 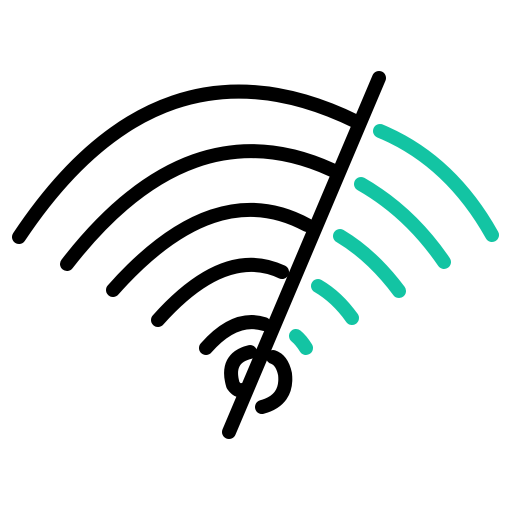 What do you see at coordinates (274, 382) in the screenshot?
I see `wifi-center-dot-right` at bounding box center [274, 382].